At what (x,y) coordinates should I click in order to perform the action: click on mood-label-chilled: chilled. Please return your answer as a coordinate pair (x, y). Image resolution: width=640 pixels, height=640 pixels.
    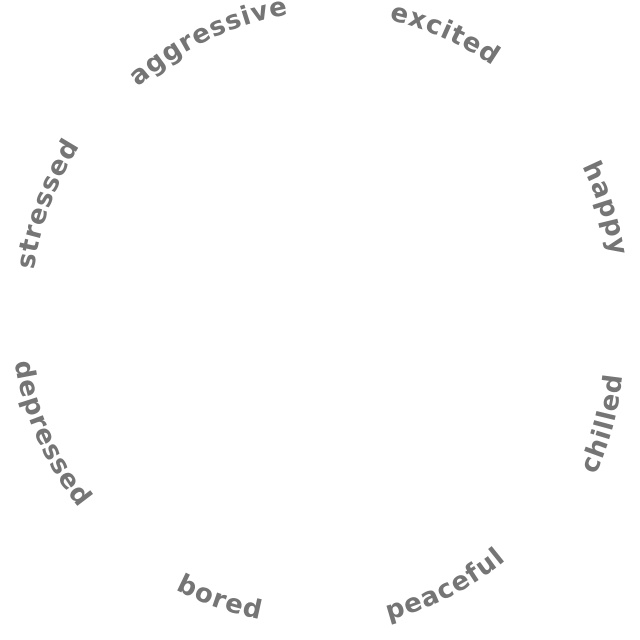
    Looking at the image, I should click on (601, 425).